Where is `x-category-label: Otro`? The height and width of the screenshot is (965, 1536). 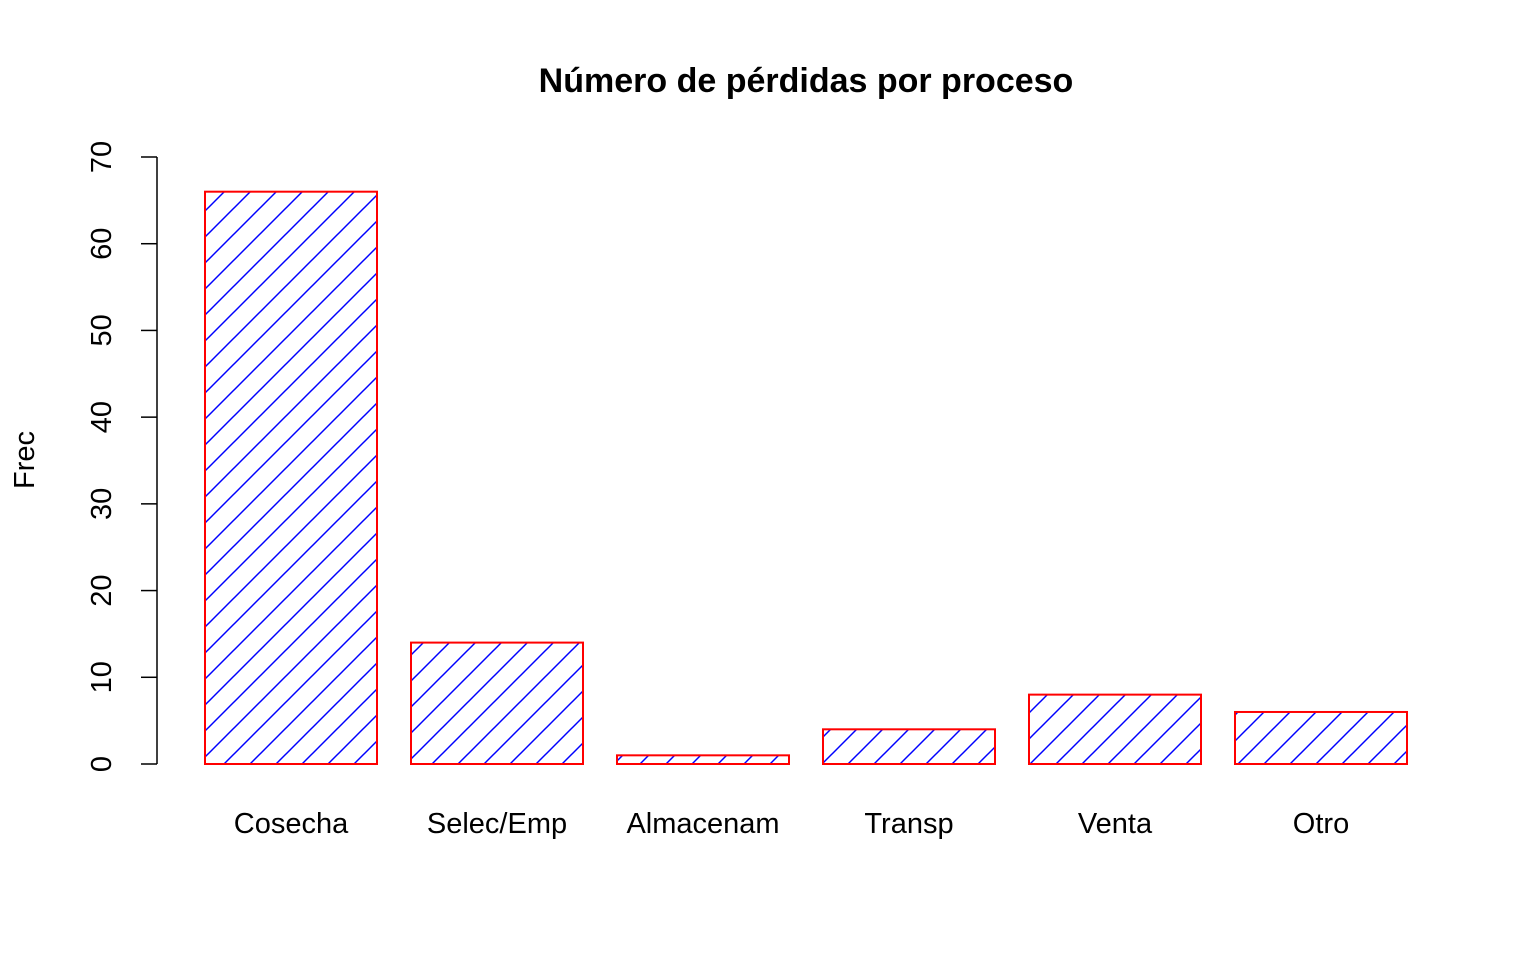
x-category-label: Otro is located at coordinates (1321, 824).